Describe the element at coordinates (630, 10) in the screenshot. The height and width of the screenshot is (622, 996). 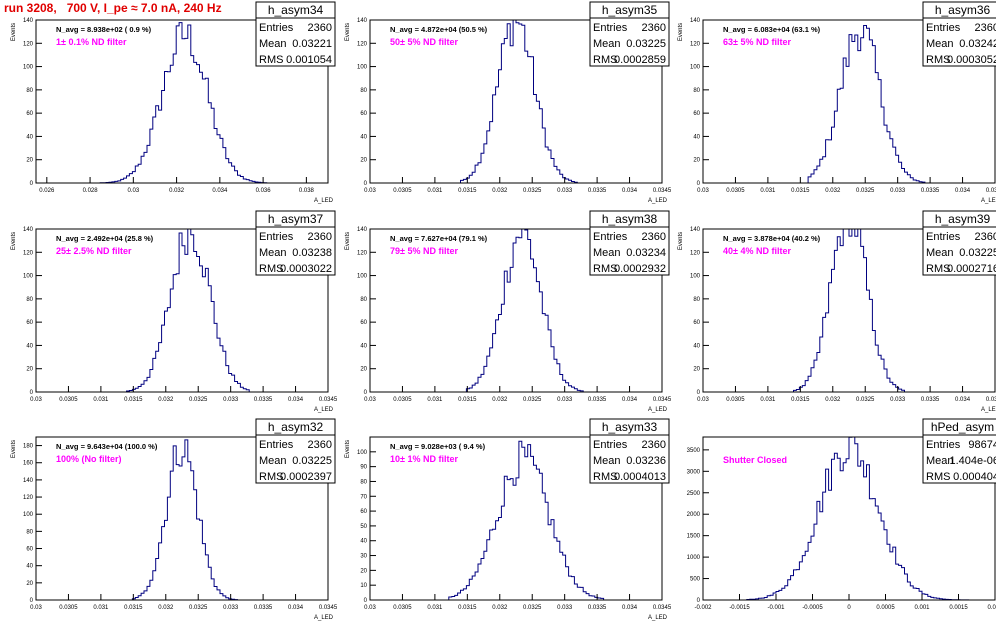
I see `histogram-title: h_asym35` at that location.